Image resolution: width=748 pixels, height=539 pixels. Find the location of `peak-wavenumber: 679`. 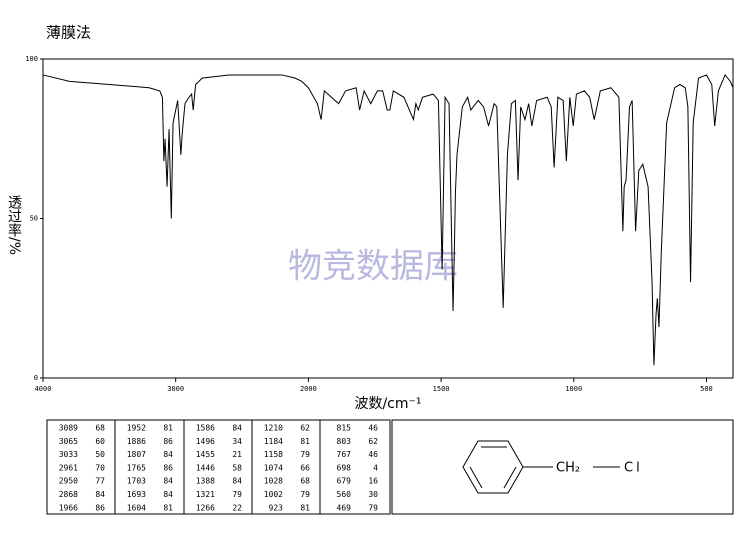

peak-wavenumber: 679 is located at coordinates (344, 481).